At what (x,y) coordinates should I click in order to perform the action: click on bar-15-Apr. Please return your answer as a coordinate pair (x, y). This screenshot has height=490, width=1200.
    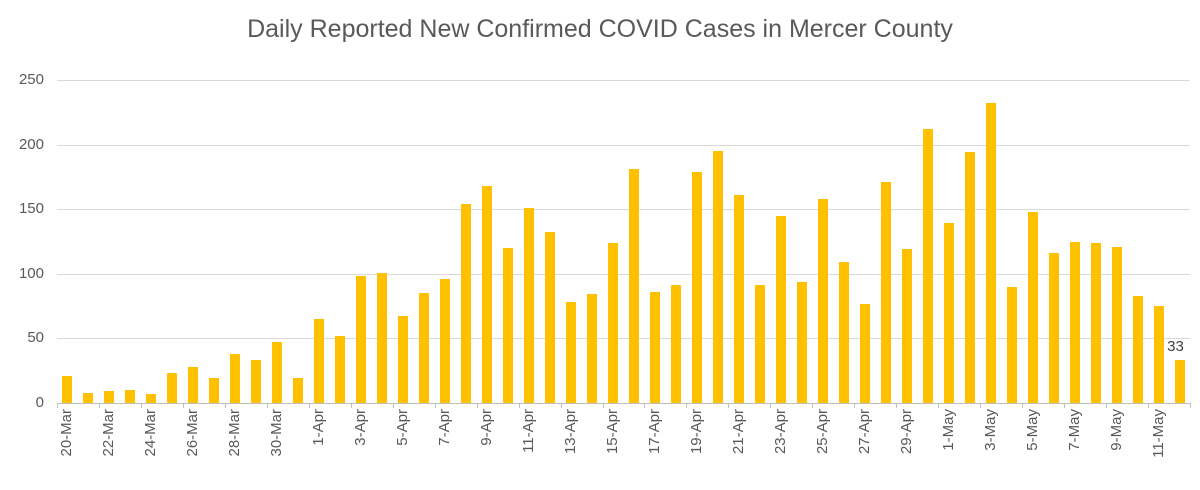
    Looking at the image, I should click on (613, 322).